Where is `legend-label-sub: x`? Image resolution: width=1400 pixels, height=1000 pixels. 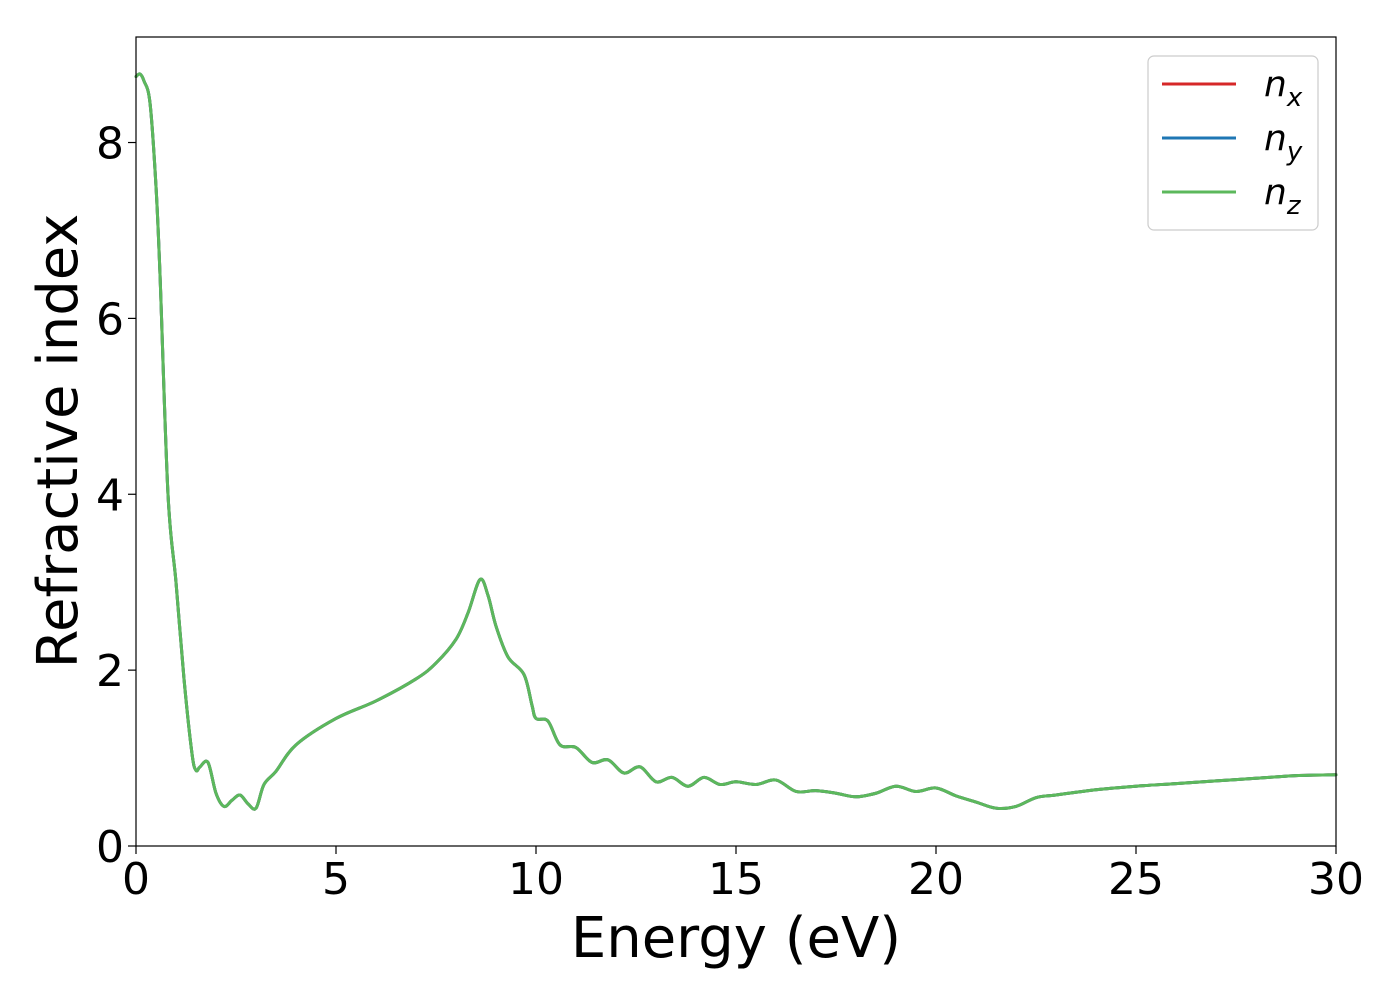
legend-label-sub: x is located at coordinates (1294, 98).